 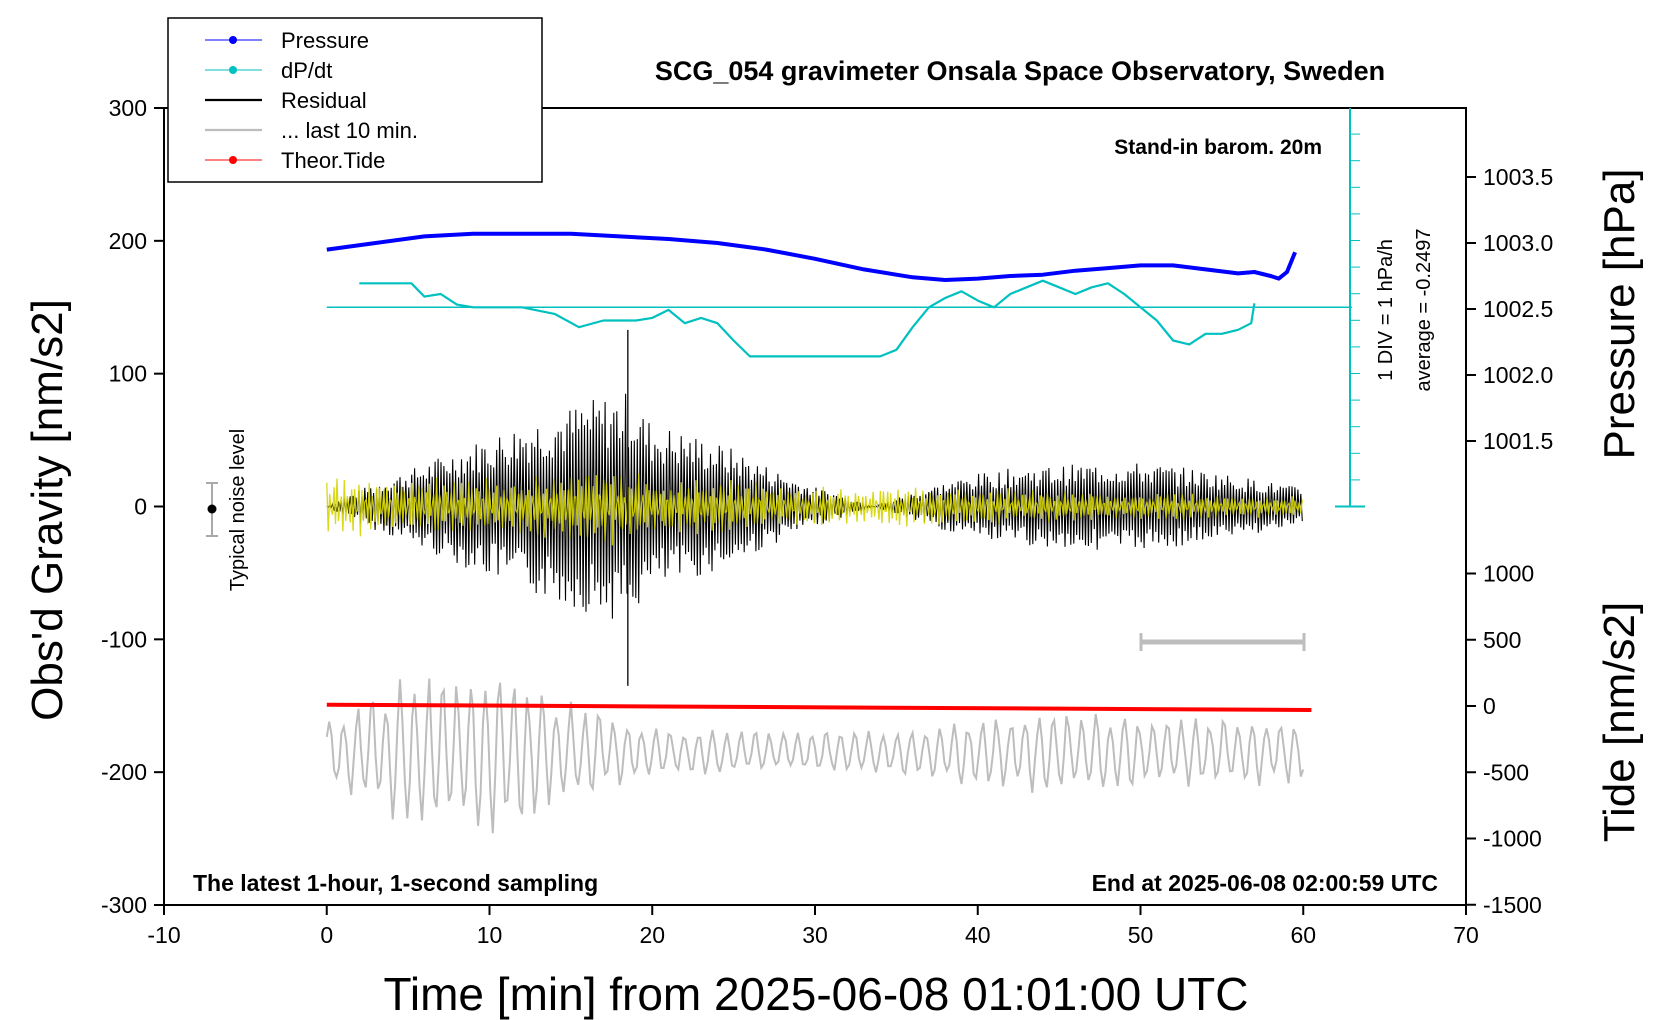 What do you see at coordinates (1424, 310) in the screenshot?
I see `average-note: average = -0.2497` at bounding box center [1424, 310].